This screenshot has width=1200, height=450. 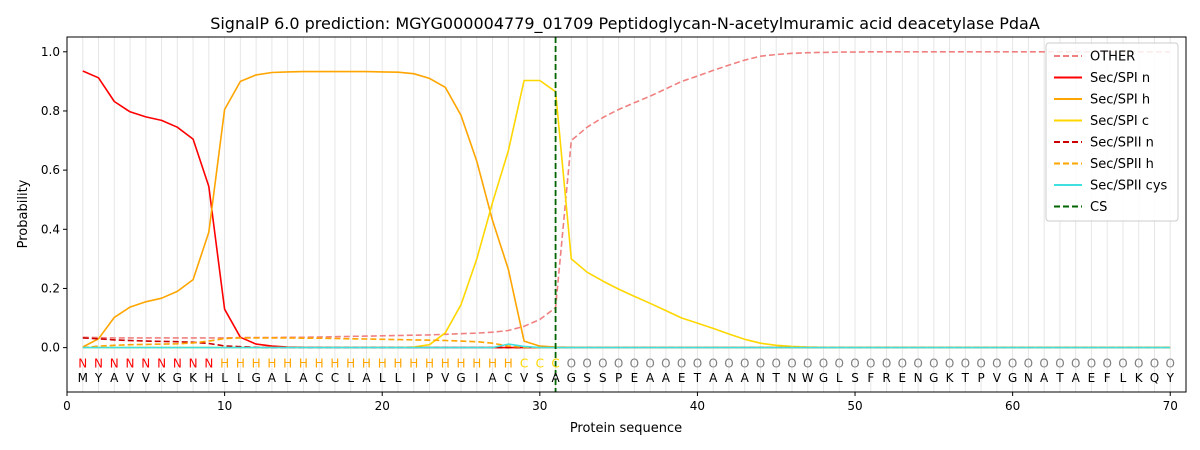 What do you see at coordinates (83, 378) in the screenshot?
I see `residue-letter: M` at bounding box center [83, 378].